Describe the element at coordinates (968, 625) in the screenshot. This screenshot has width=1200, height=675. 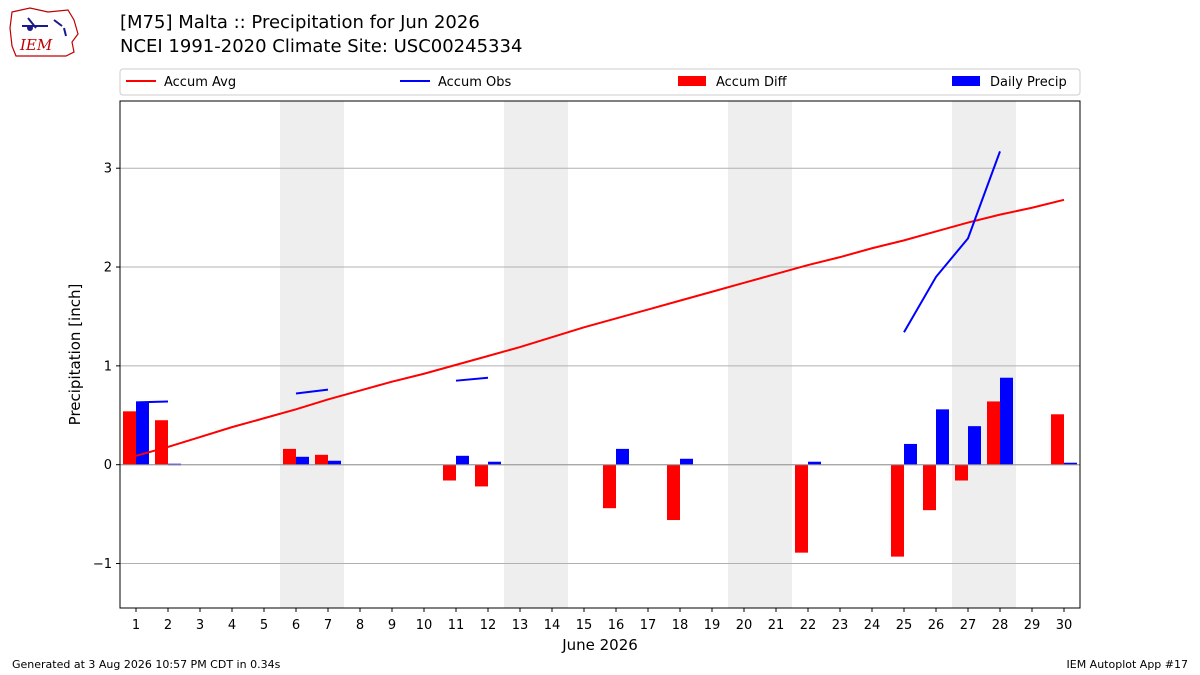
I see `x-tick-label: 27` at that location.